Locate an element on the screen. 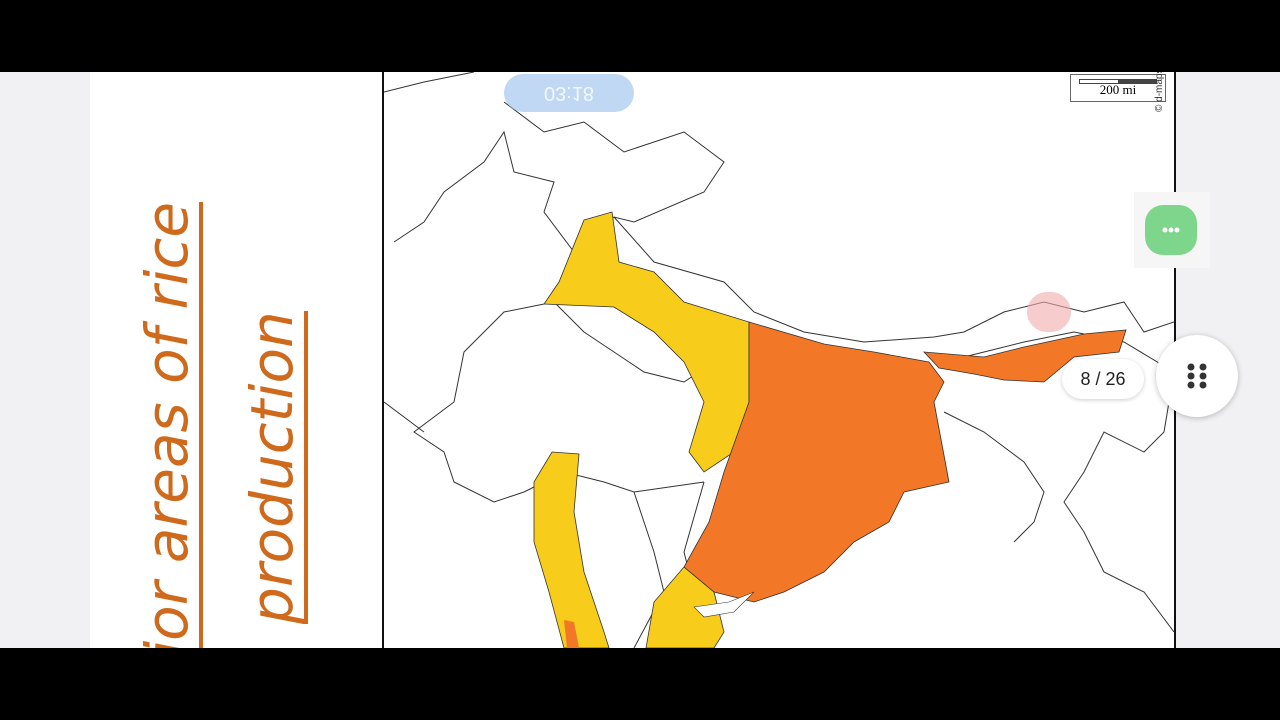 Image resolution: width=1280 pixels, height=720 pixels. slide-title: jor areas of rice is located at coordinates (168, 424).